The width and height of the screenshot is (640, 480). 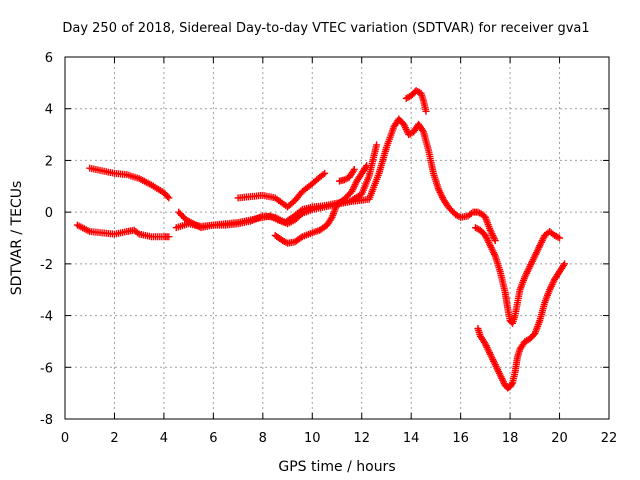 What do you see at coordinates (609, 438) in the screenshot?
I see `x-tick-label: 22` at bounding box center [609, 438].